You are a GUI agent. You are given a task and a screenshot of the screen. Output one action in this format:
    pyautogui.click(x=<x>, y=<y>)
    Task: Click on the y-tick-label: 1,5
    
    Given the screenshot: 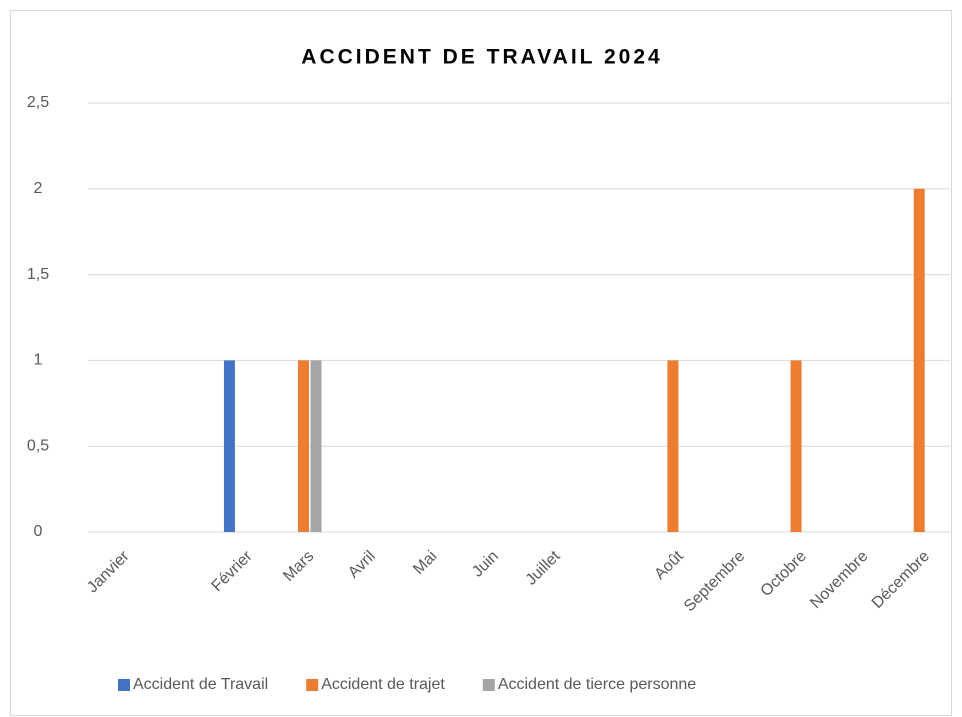 What is the action you would take?
    pyautogui.click(x=38, y=274)
    